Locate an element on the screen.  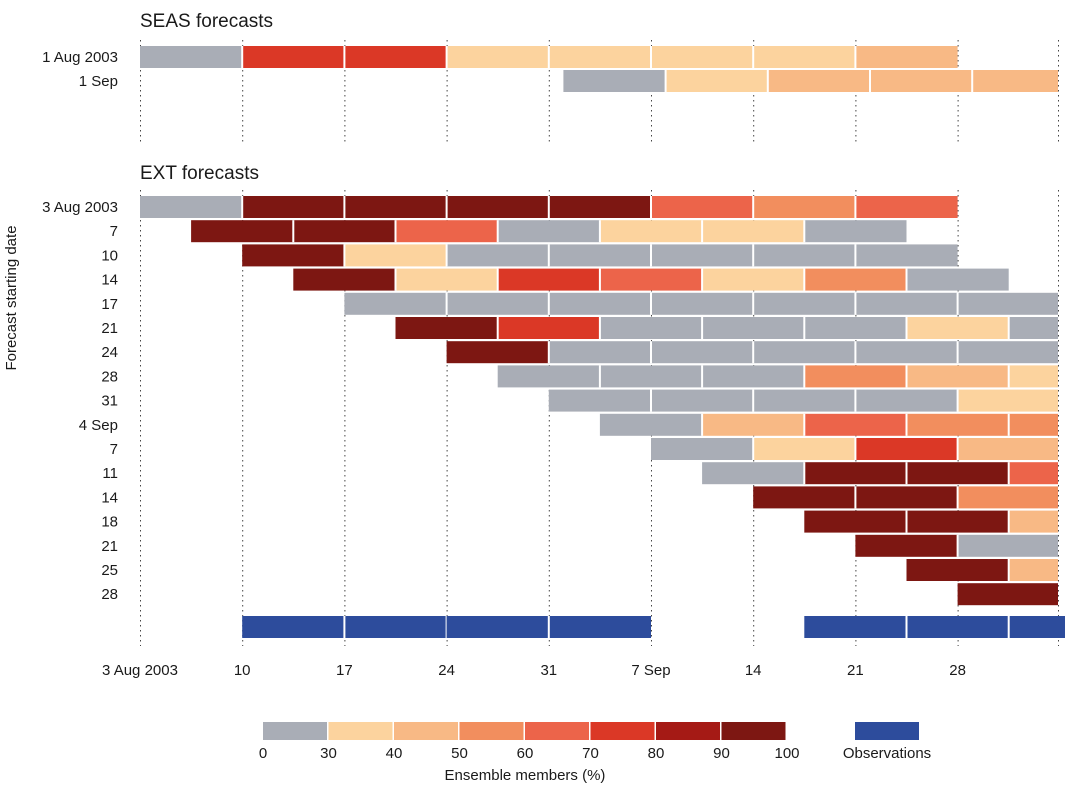
row-label: 25 is located at coordinates (109, 570).